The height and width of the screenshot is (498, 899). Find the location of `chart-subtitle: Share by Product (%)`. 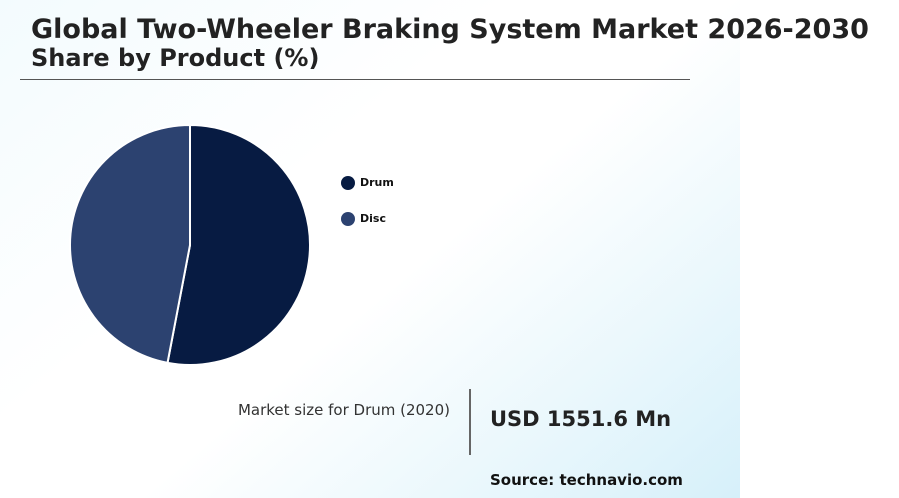

chart-subtitle: Share by Product (%) is located at coordinates (175, 58).